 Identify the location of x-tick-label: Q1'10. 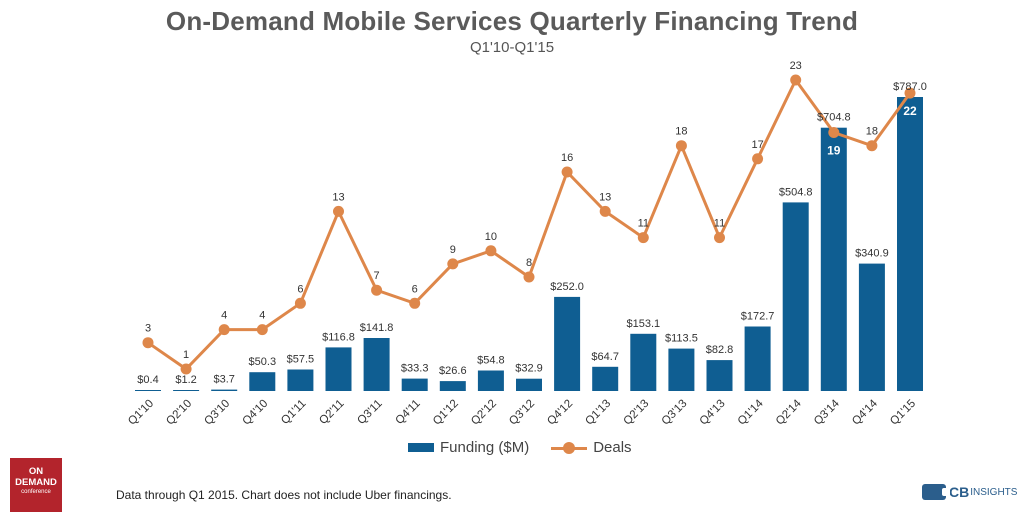
(141, 413).